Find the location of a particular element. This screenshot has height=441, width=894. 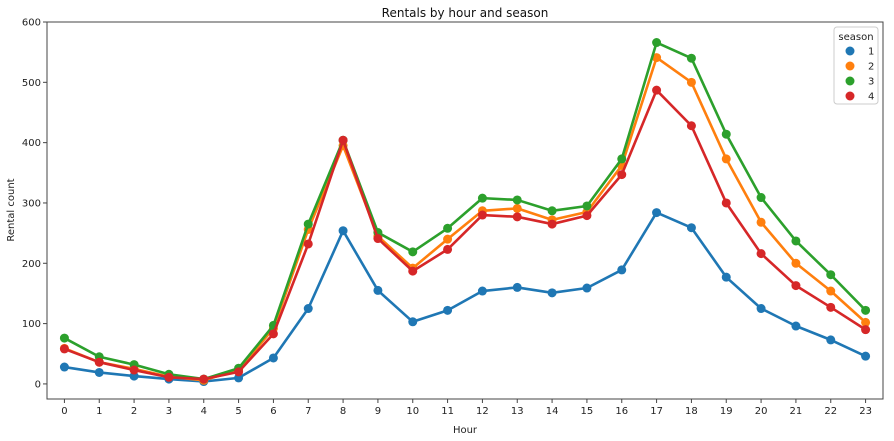

x-tick-label: 19 is located at coordinates (726, 411).